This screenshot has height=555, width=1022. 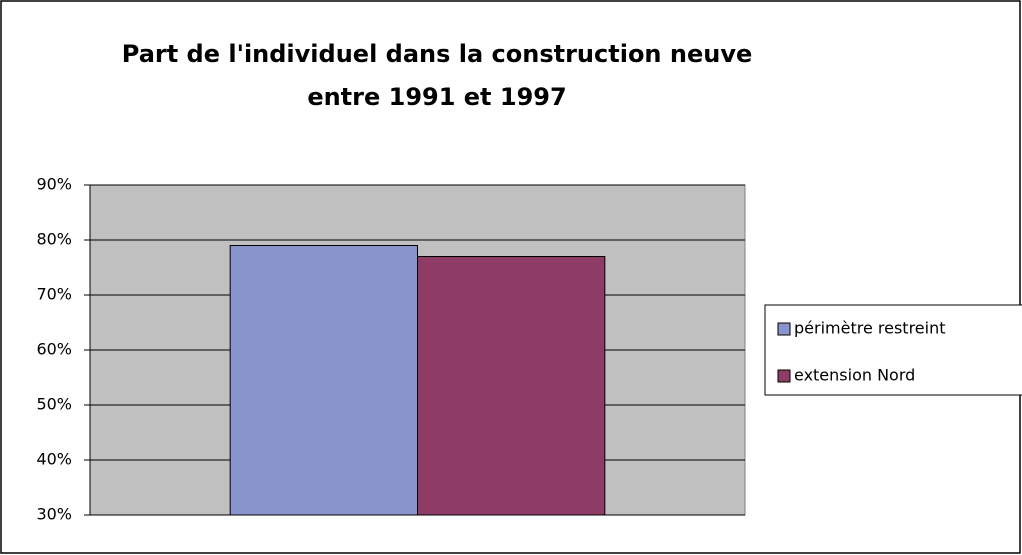 I want to click on y-tick-label: 40%, so click(x=54, y=459).